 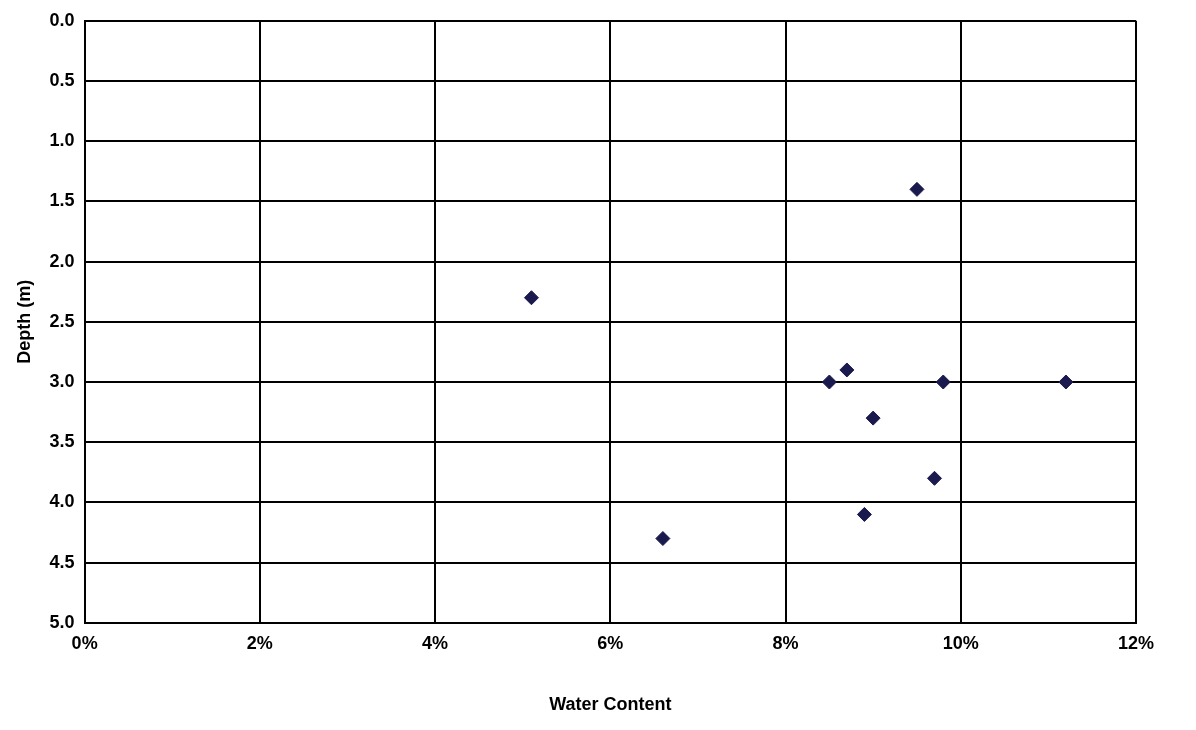 What do you see at coordinates (84, 642) in the screenshot?
I see `x-tick-label: 0%` at bounding box center [84, 642].